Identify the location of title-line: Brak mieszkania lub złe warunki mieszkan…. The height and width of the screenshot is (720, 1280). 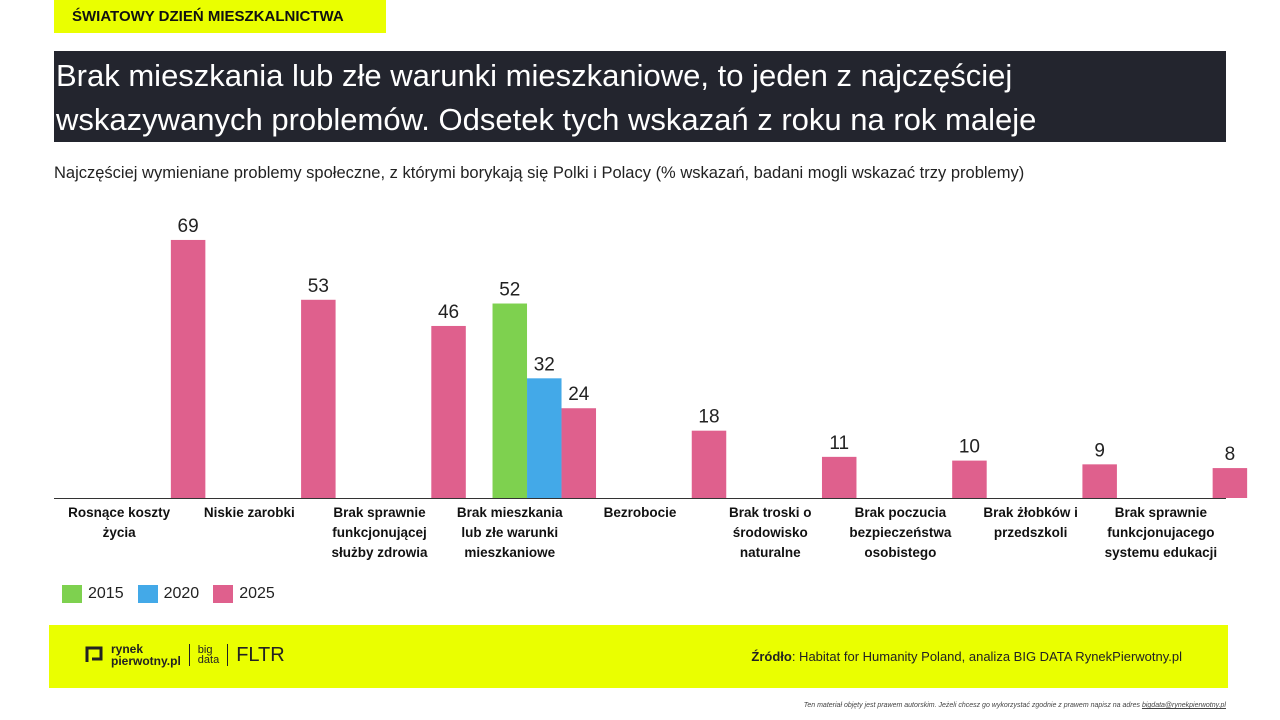
(534, 75).